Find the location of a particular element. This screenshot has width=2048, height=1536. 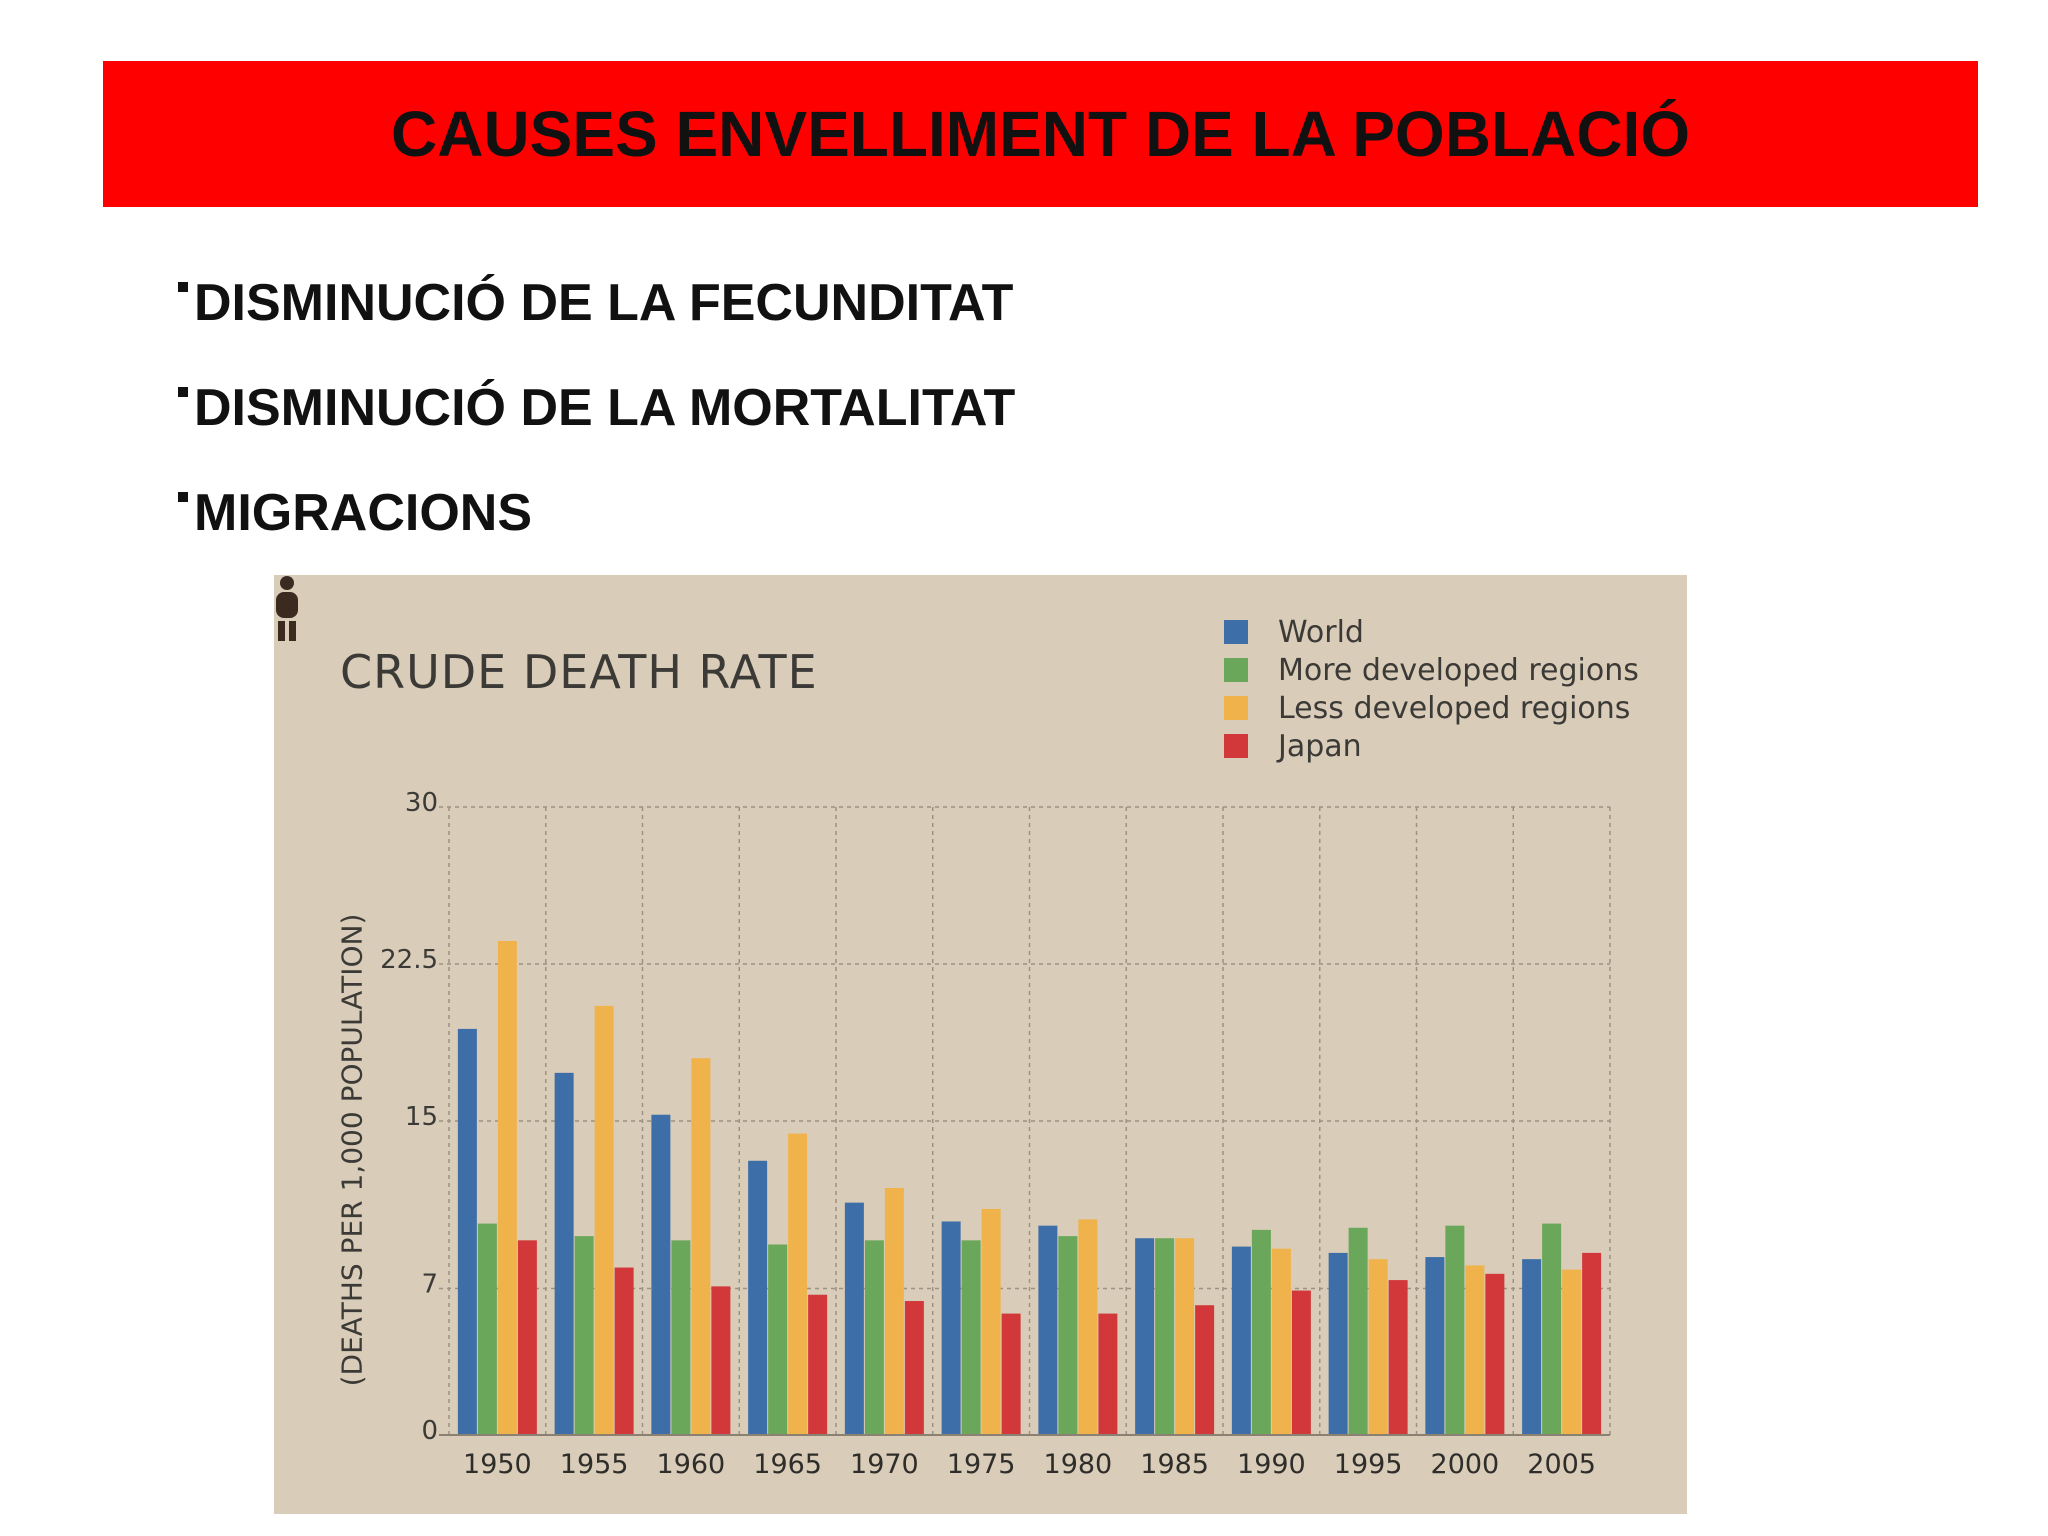

legend-label: World is located at coordinates (1321, 632).